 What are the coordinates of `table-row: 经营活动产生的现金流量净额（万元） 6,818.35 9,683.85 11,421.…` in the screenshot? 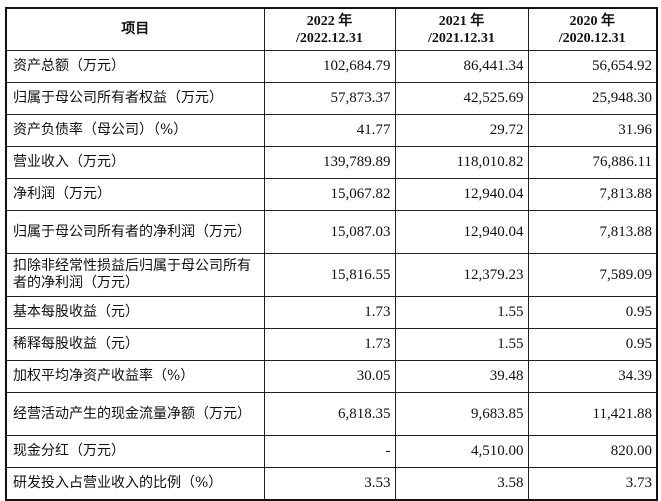 It's located at (331, 414).